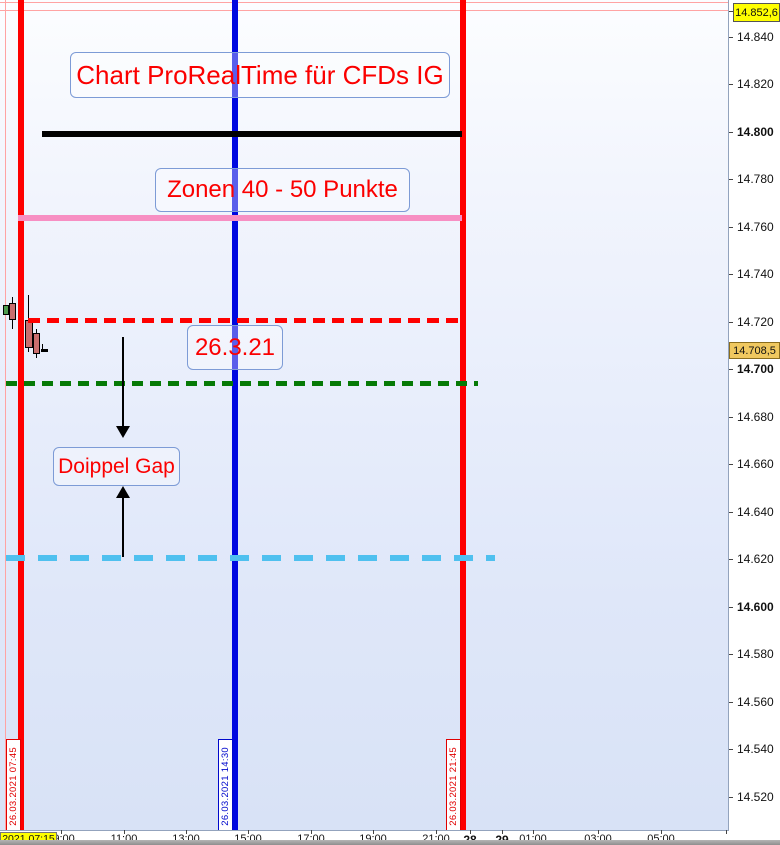 Image resolution: width=780 pixels, height=845 pixels. What do you see at coordinates (755, 227) in the screenshot?
I see `price-tick: 14.760` at bounding box center [755, 227].